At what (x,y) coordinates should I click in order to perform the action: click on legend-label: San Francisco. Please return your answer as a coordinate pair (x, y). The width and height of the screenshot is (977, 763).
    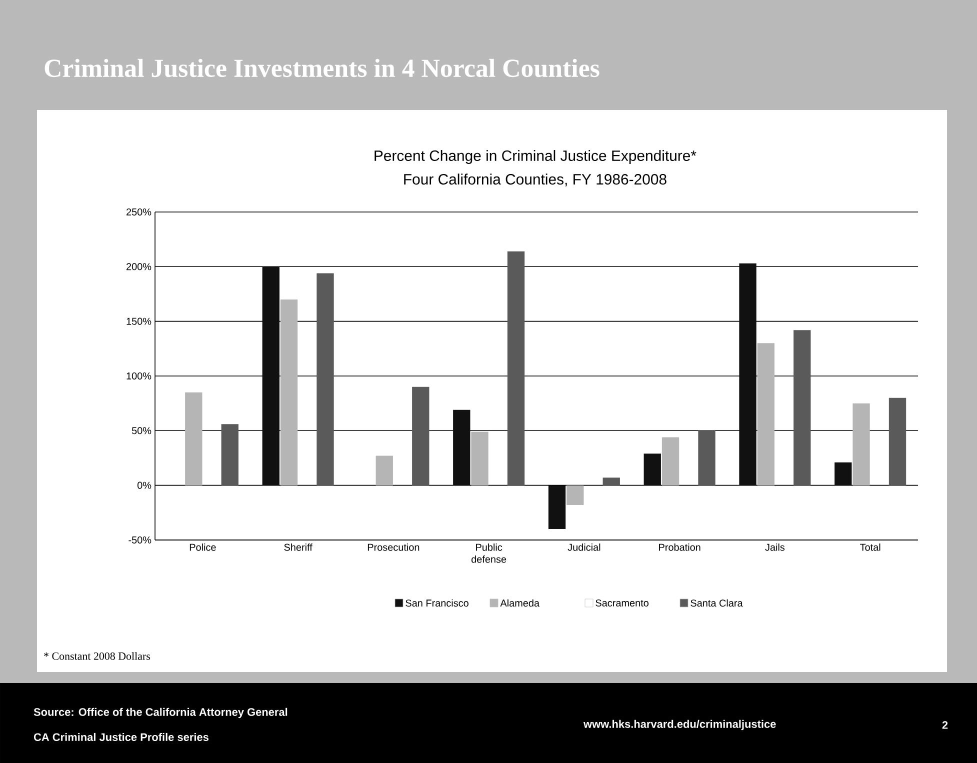
    Looking at the image, I should click on (437, 603).